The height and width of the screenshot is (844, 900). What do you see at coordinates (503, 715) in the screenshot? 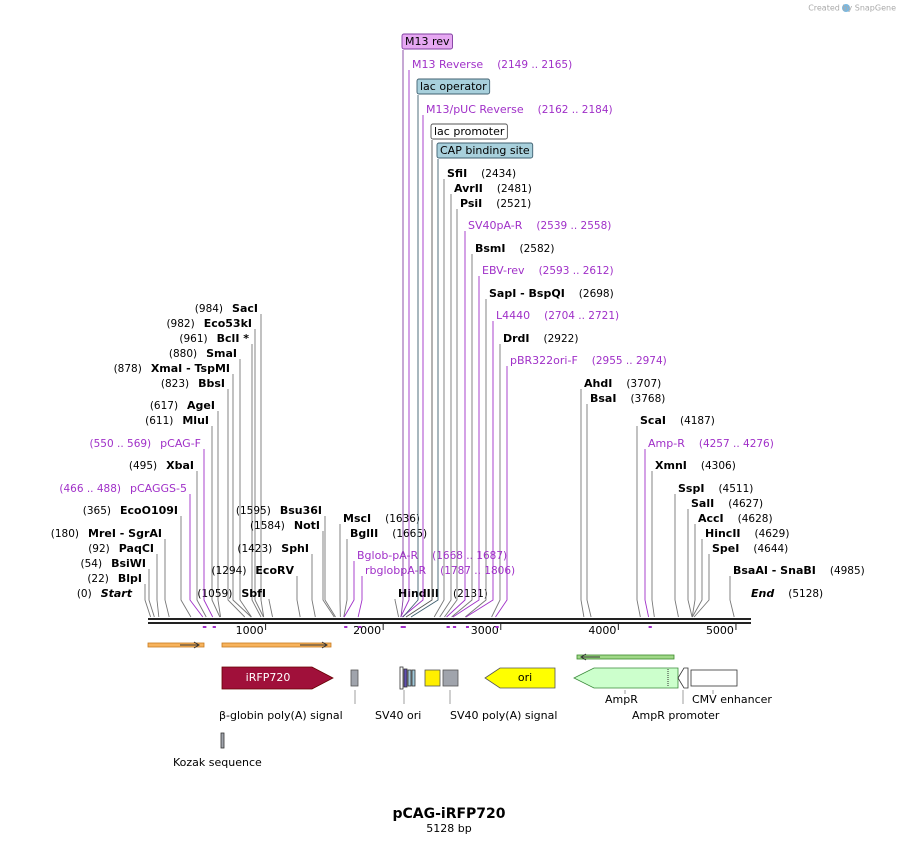
I see `feature-label: SV40 poly(A) signal` at bounding box center [503, 715].